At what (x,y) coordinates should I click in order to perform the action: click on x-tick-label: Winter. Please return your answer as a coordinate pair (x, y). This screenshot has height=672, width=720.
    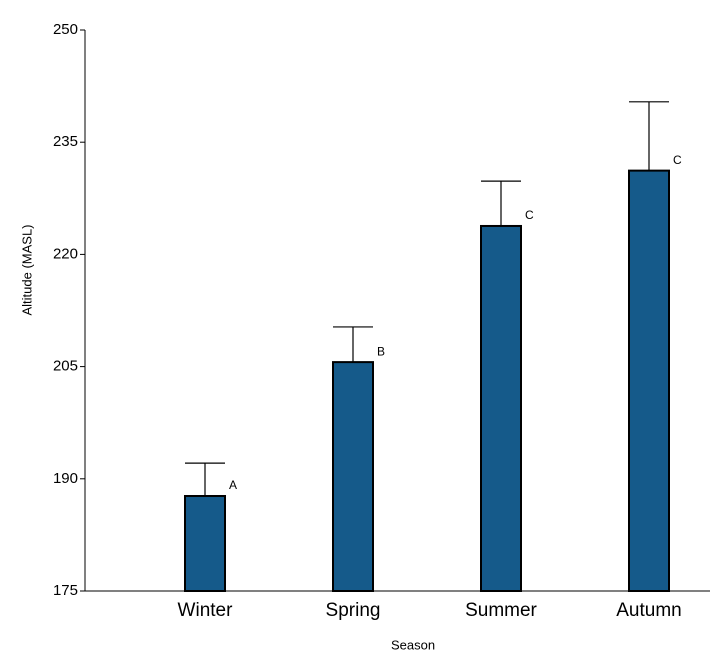
    Looking at the image, I should click on (206, 610).